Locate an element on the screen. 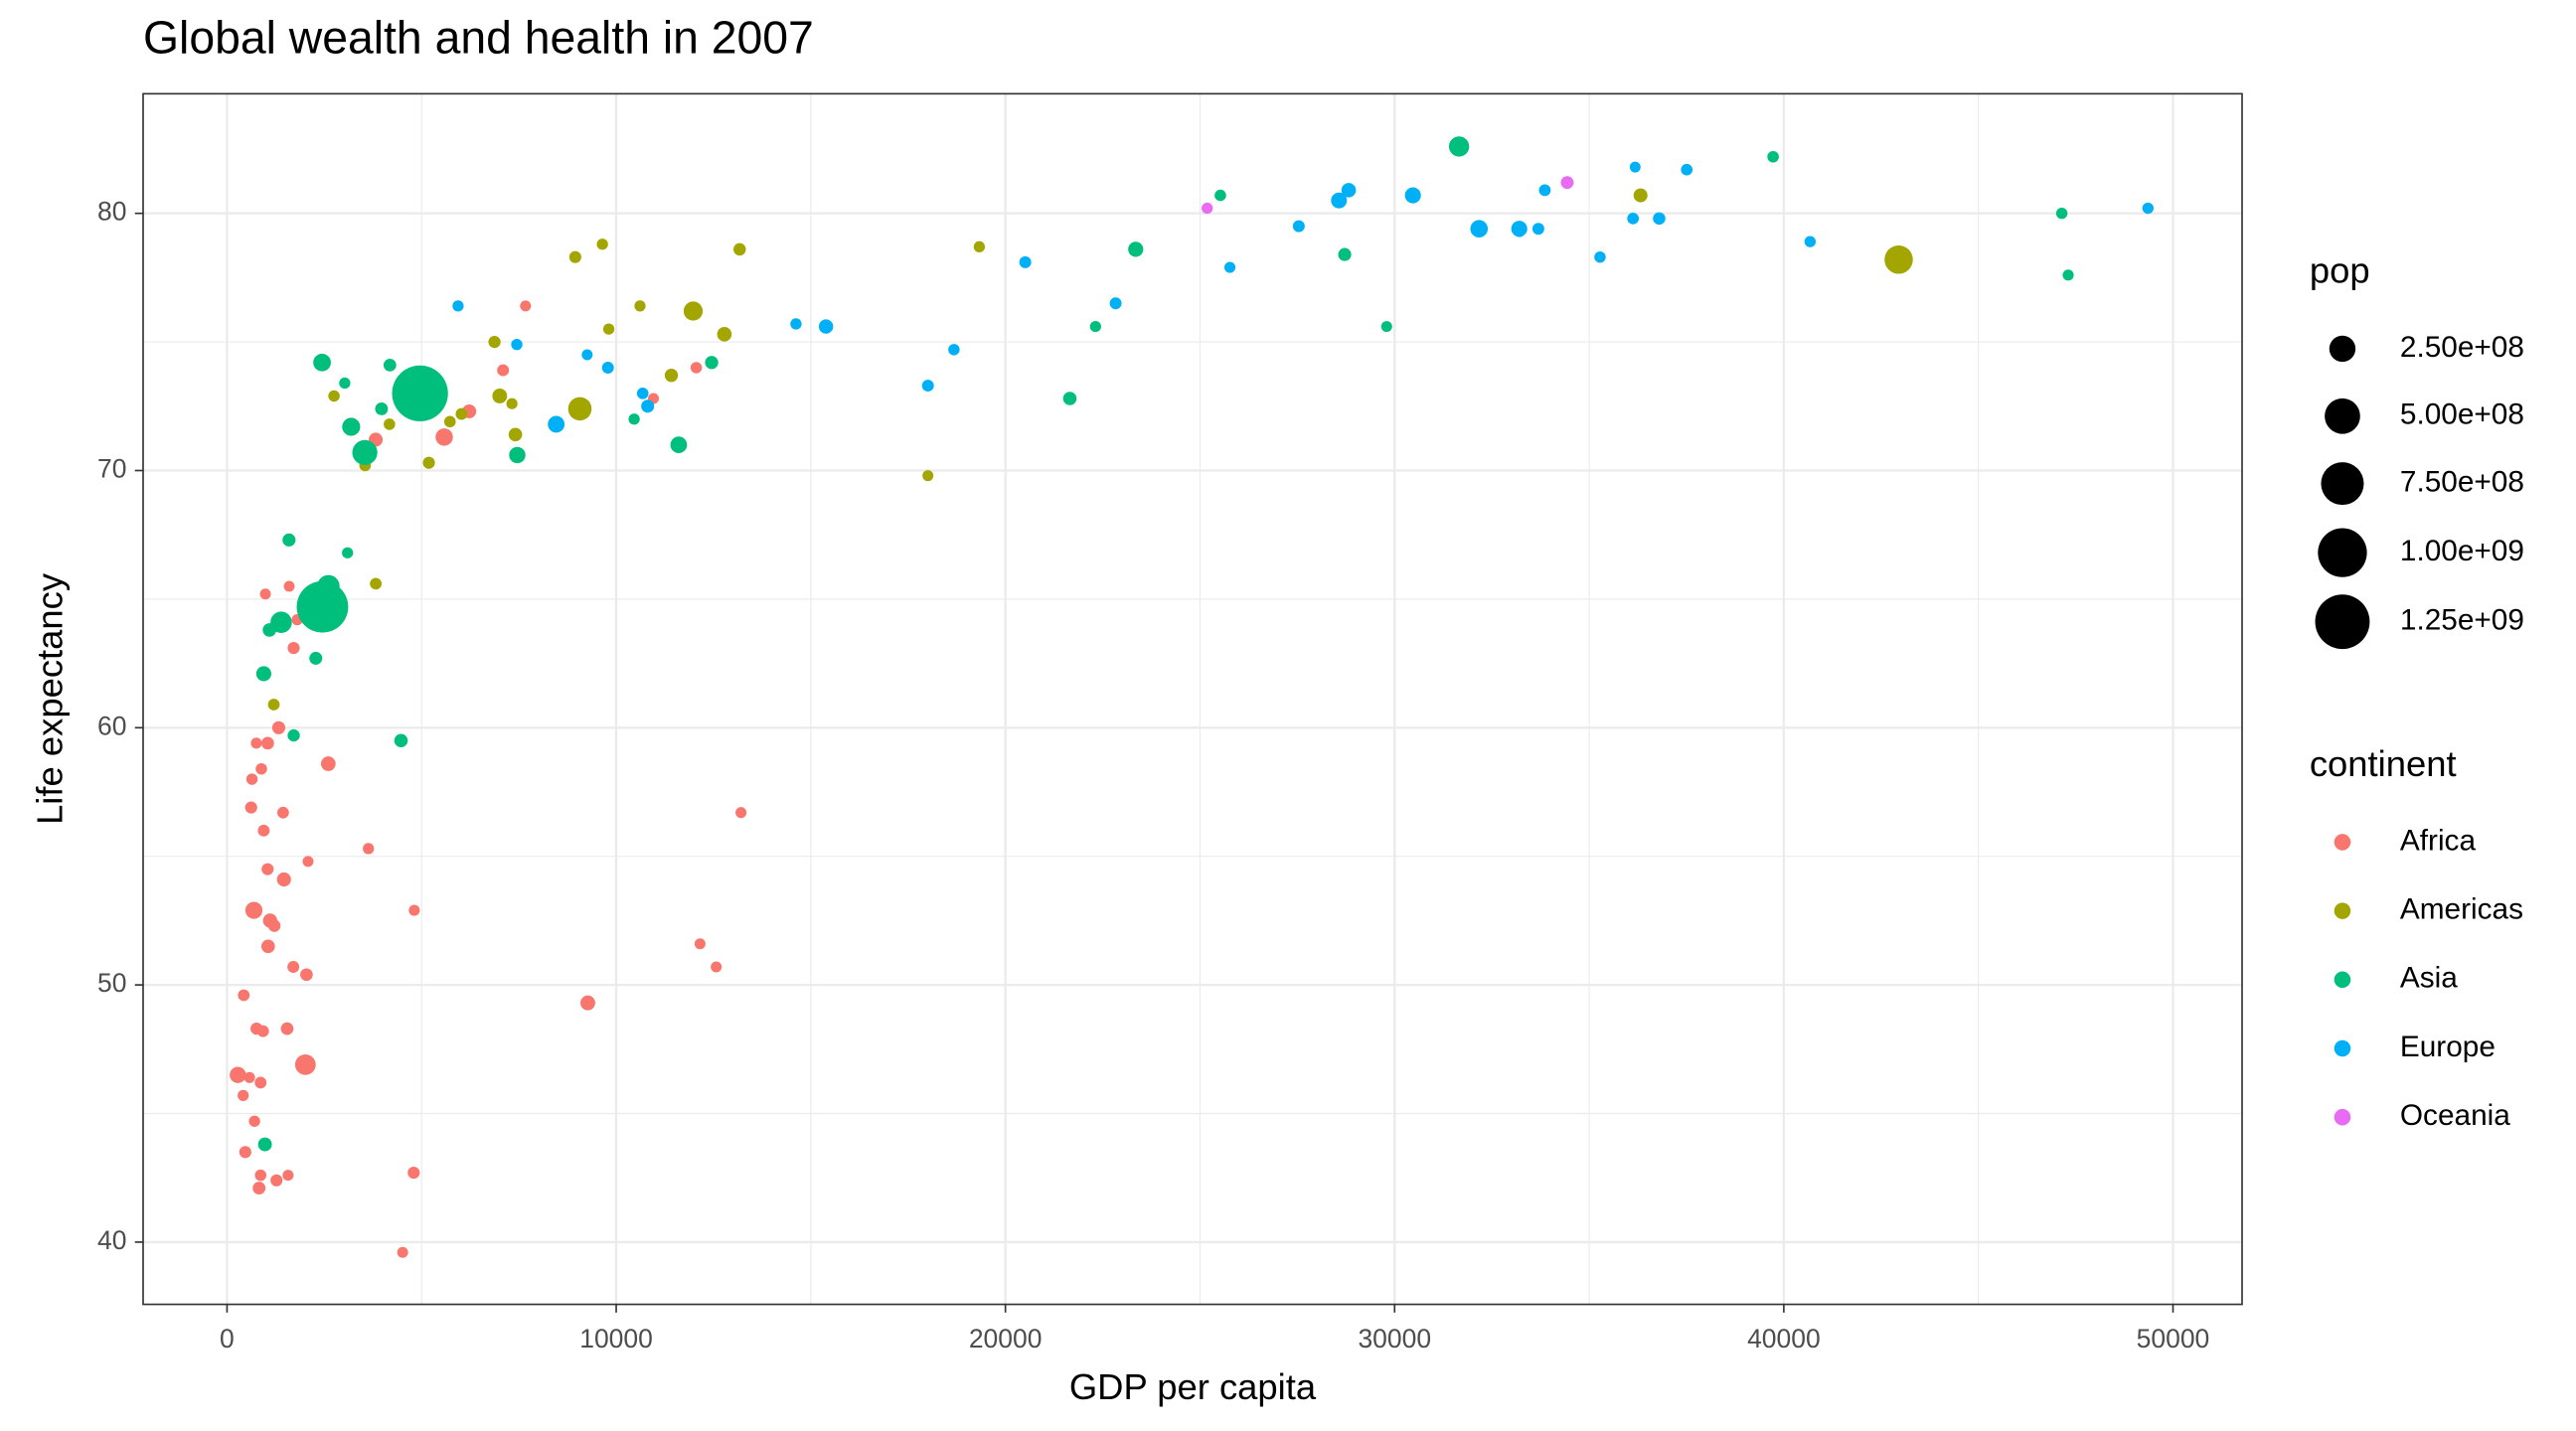  x-tick-label: 0 is located at coordinates (227, 1338).